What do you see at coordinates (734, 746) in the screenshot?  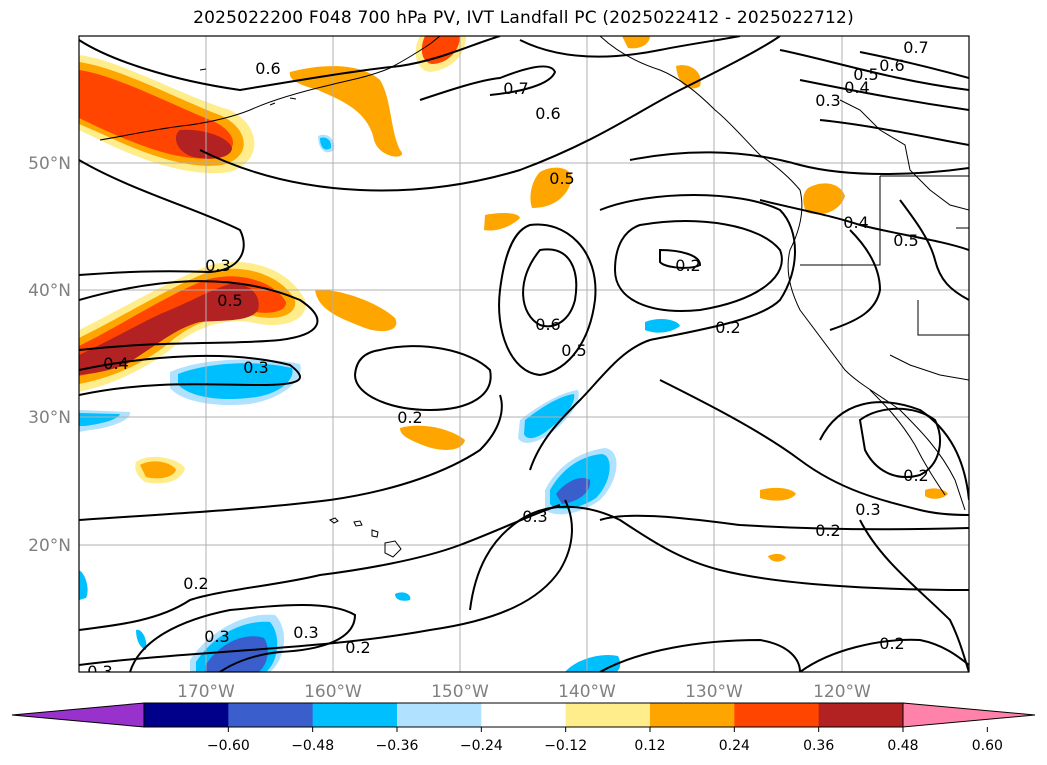 I see `colorbar-tick-label: 0.24` at bounding box center [734, 746].